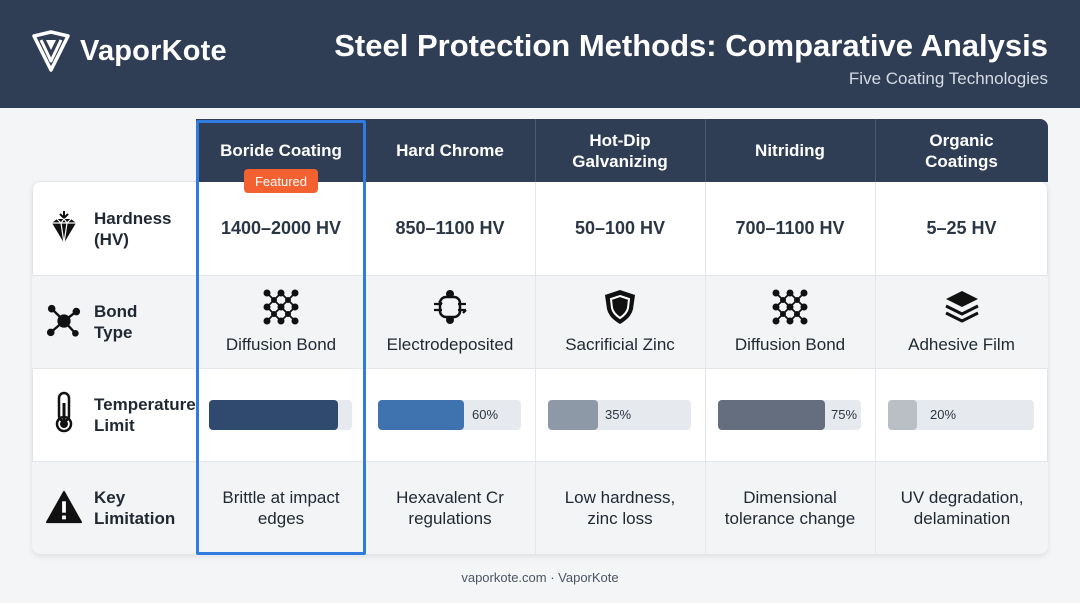 This screenshot has height=603, width=1080. Describe the element at coordinates (64, 412) in the screenshot. I see `thermometer-icon` at that location.